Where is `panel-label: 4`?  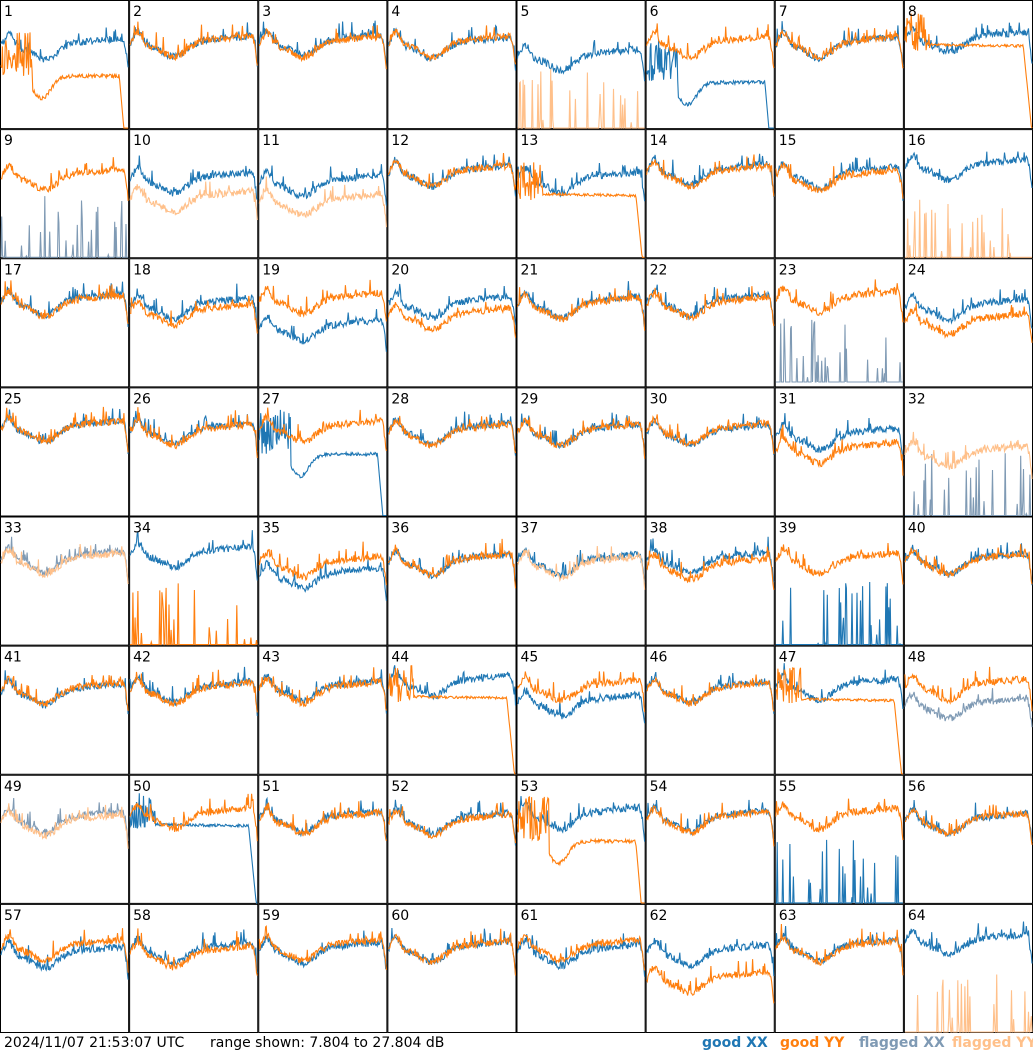
panel-label: 4 is located at coordinates (395, 12).